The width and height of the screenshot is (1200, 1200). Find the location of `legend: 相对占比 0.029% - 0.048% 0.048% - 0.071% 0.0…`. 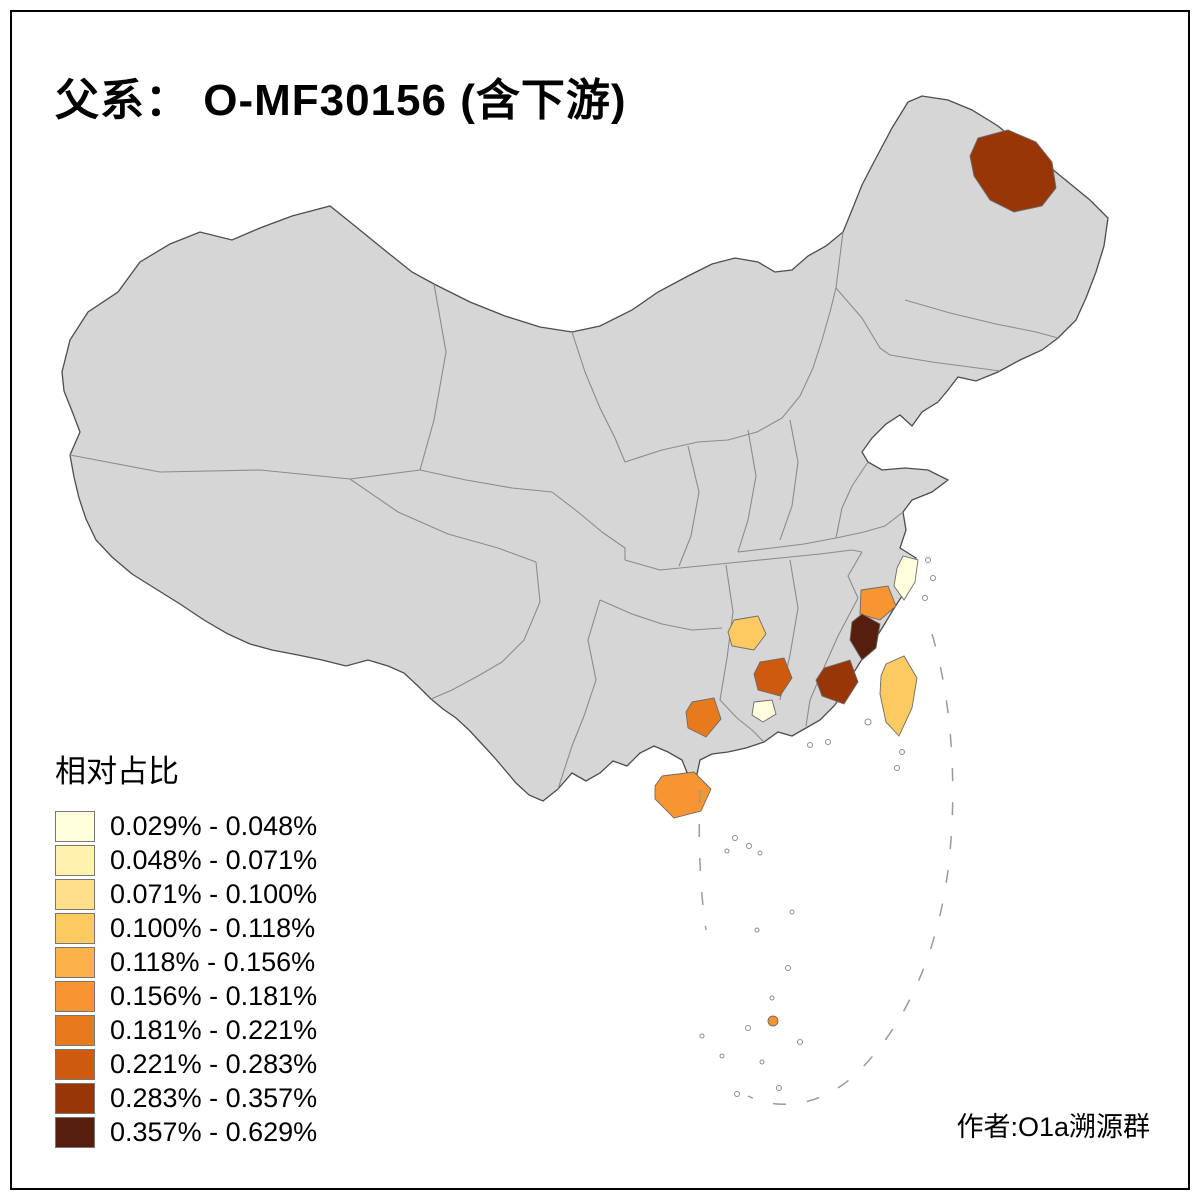

legend: 相对占比 0.029% - 0.048% 0.048% - 0.071% 0.0… is located at coordinates (186, 947).